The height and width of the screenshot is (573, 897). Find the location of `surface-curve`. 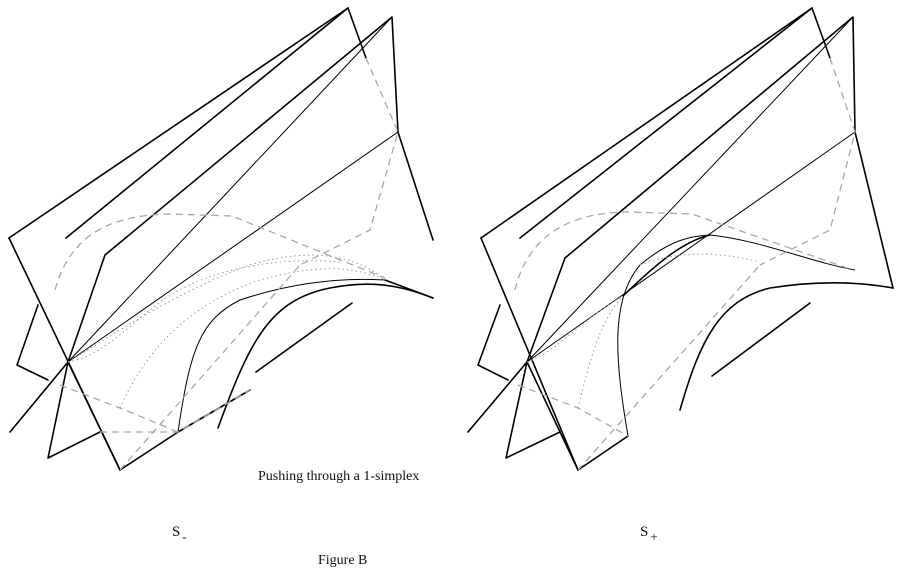

surface-curve is located at coordinates (281, 355).